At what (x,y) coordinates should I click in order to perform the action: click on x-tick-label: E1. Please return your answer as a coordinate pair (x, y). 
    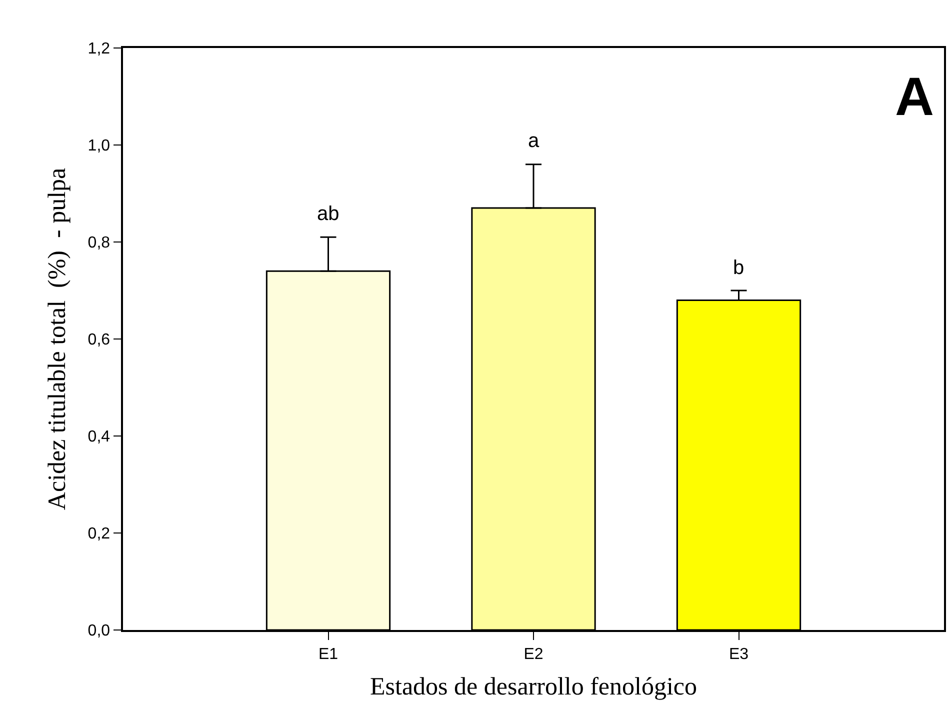
    Looking at the image, I should click on (328, 654).